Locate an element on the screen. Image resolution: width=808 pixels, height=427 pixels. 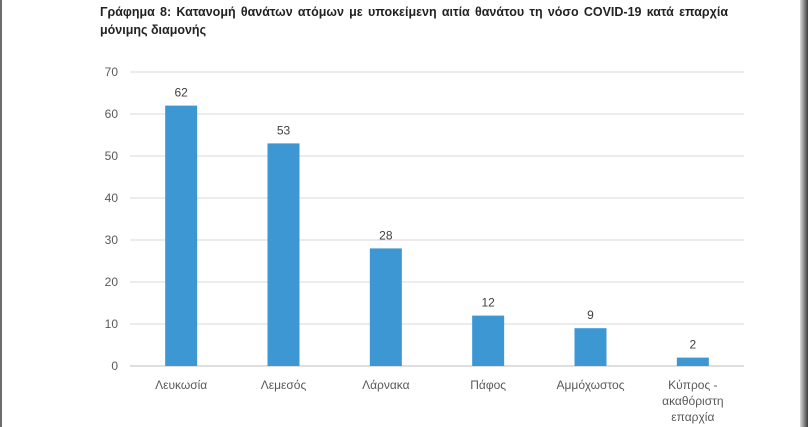
y-tick-label: 60 is located at coordinates (112, 114).